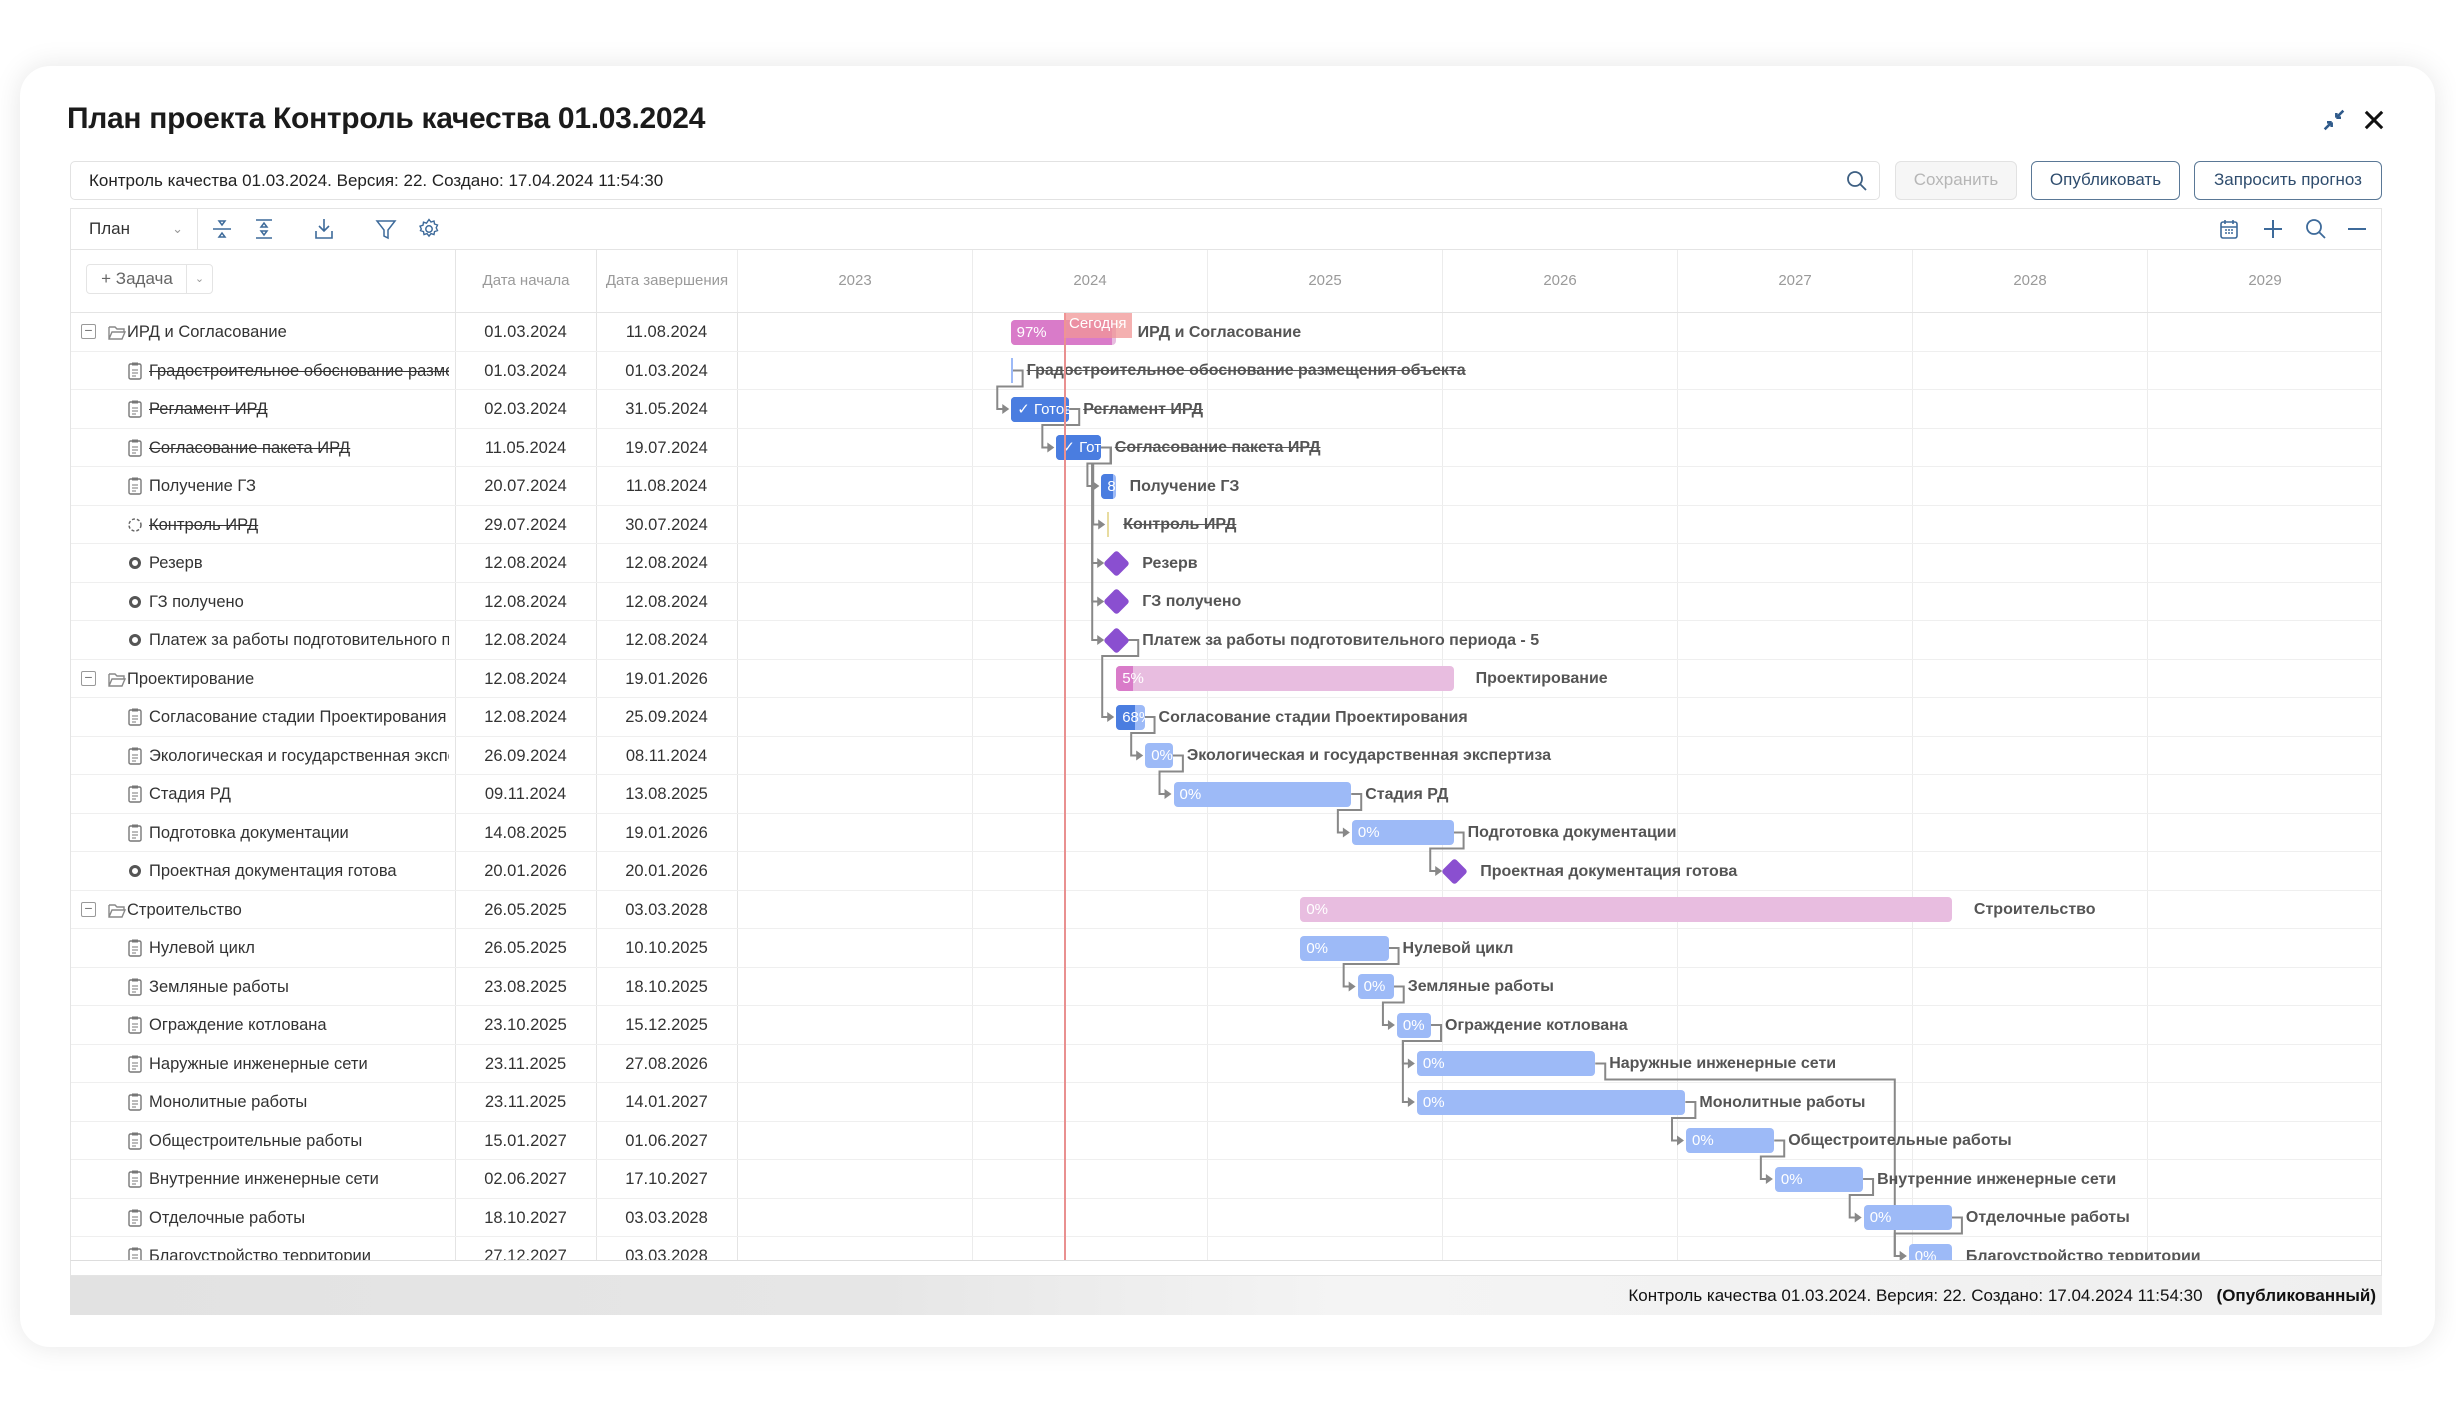 Image resolution: width=2456 pixels, height=1412 pixels. Describe the element at coordinates (854, 281) in the screenshot. I see `year-label: 2023` at that location.